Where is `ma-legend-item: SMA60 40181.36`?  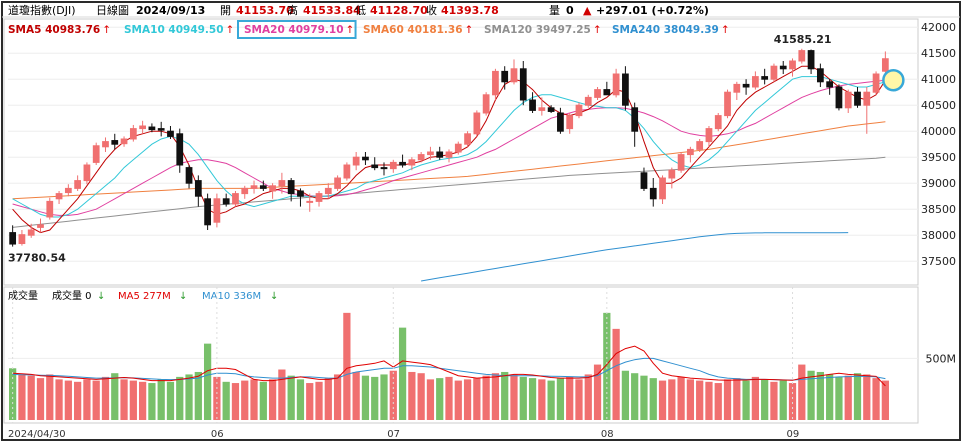
ma-legend-item: SMA60 40181.36 is located at coordinates (413, 30).